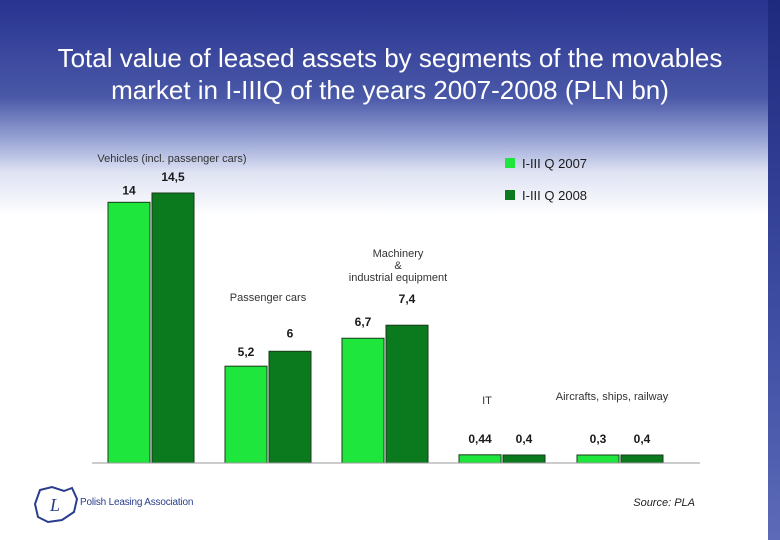 This screenshot has width=780, height=540. What do you see at coordinates (129, 190) in the screenshot?
I see `value-label-2007-0: 14` at bounding box center [129, 190].